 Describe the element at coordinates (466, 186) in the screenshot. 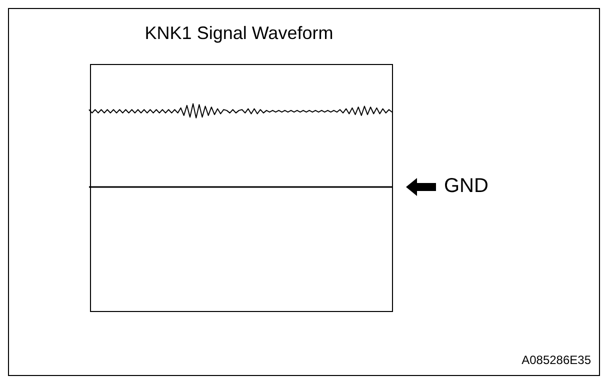

I see `ref-line-label: GND` at that location.